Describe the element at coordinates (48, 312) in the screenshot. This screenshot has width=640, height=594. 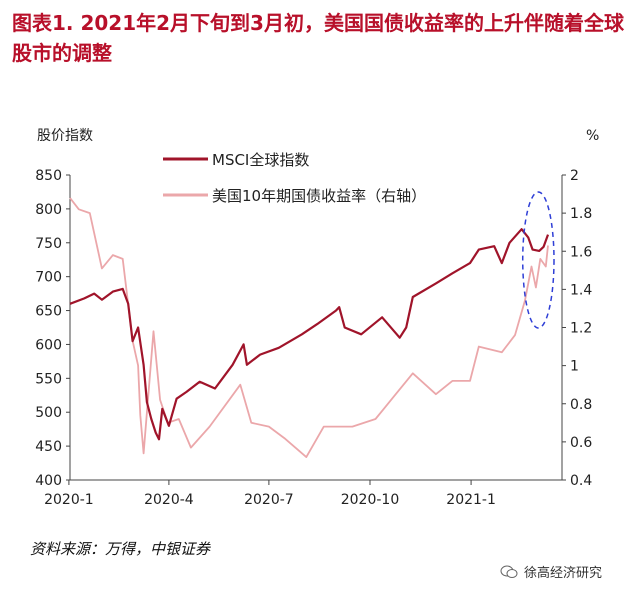
I see `left-tick-label: 650` at that location.